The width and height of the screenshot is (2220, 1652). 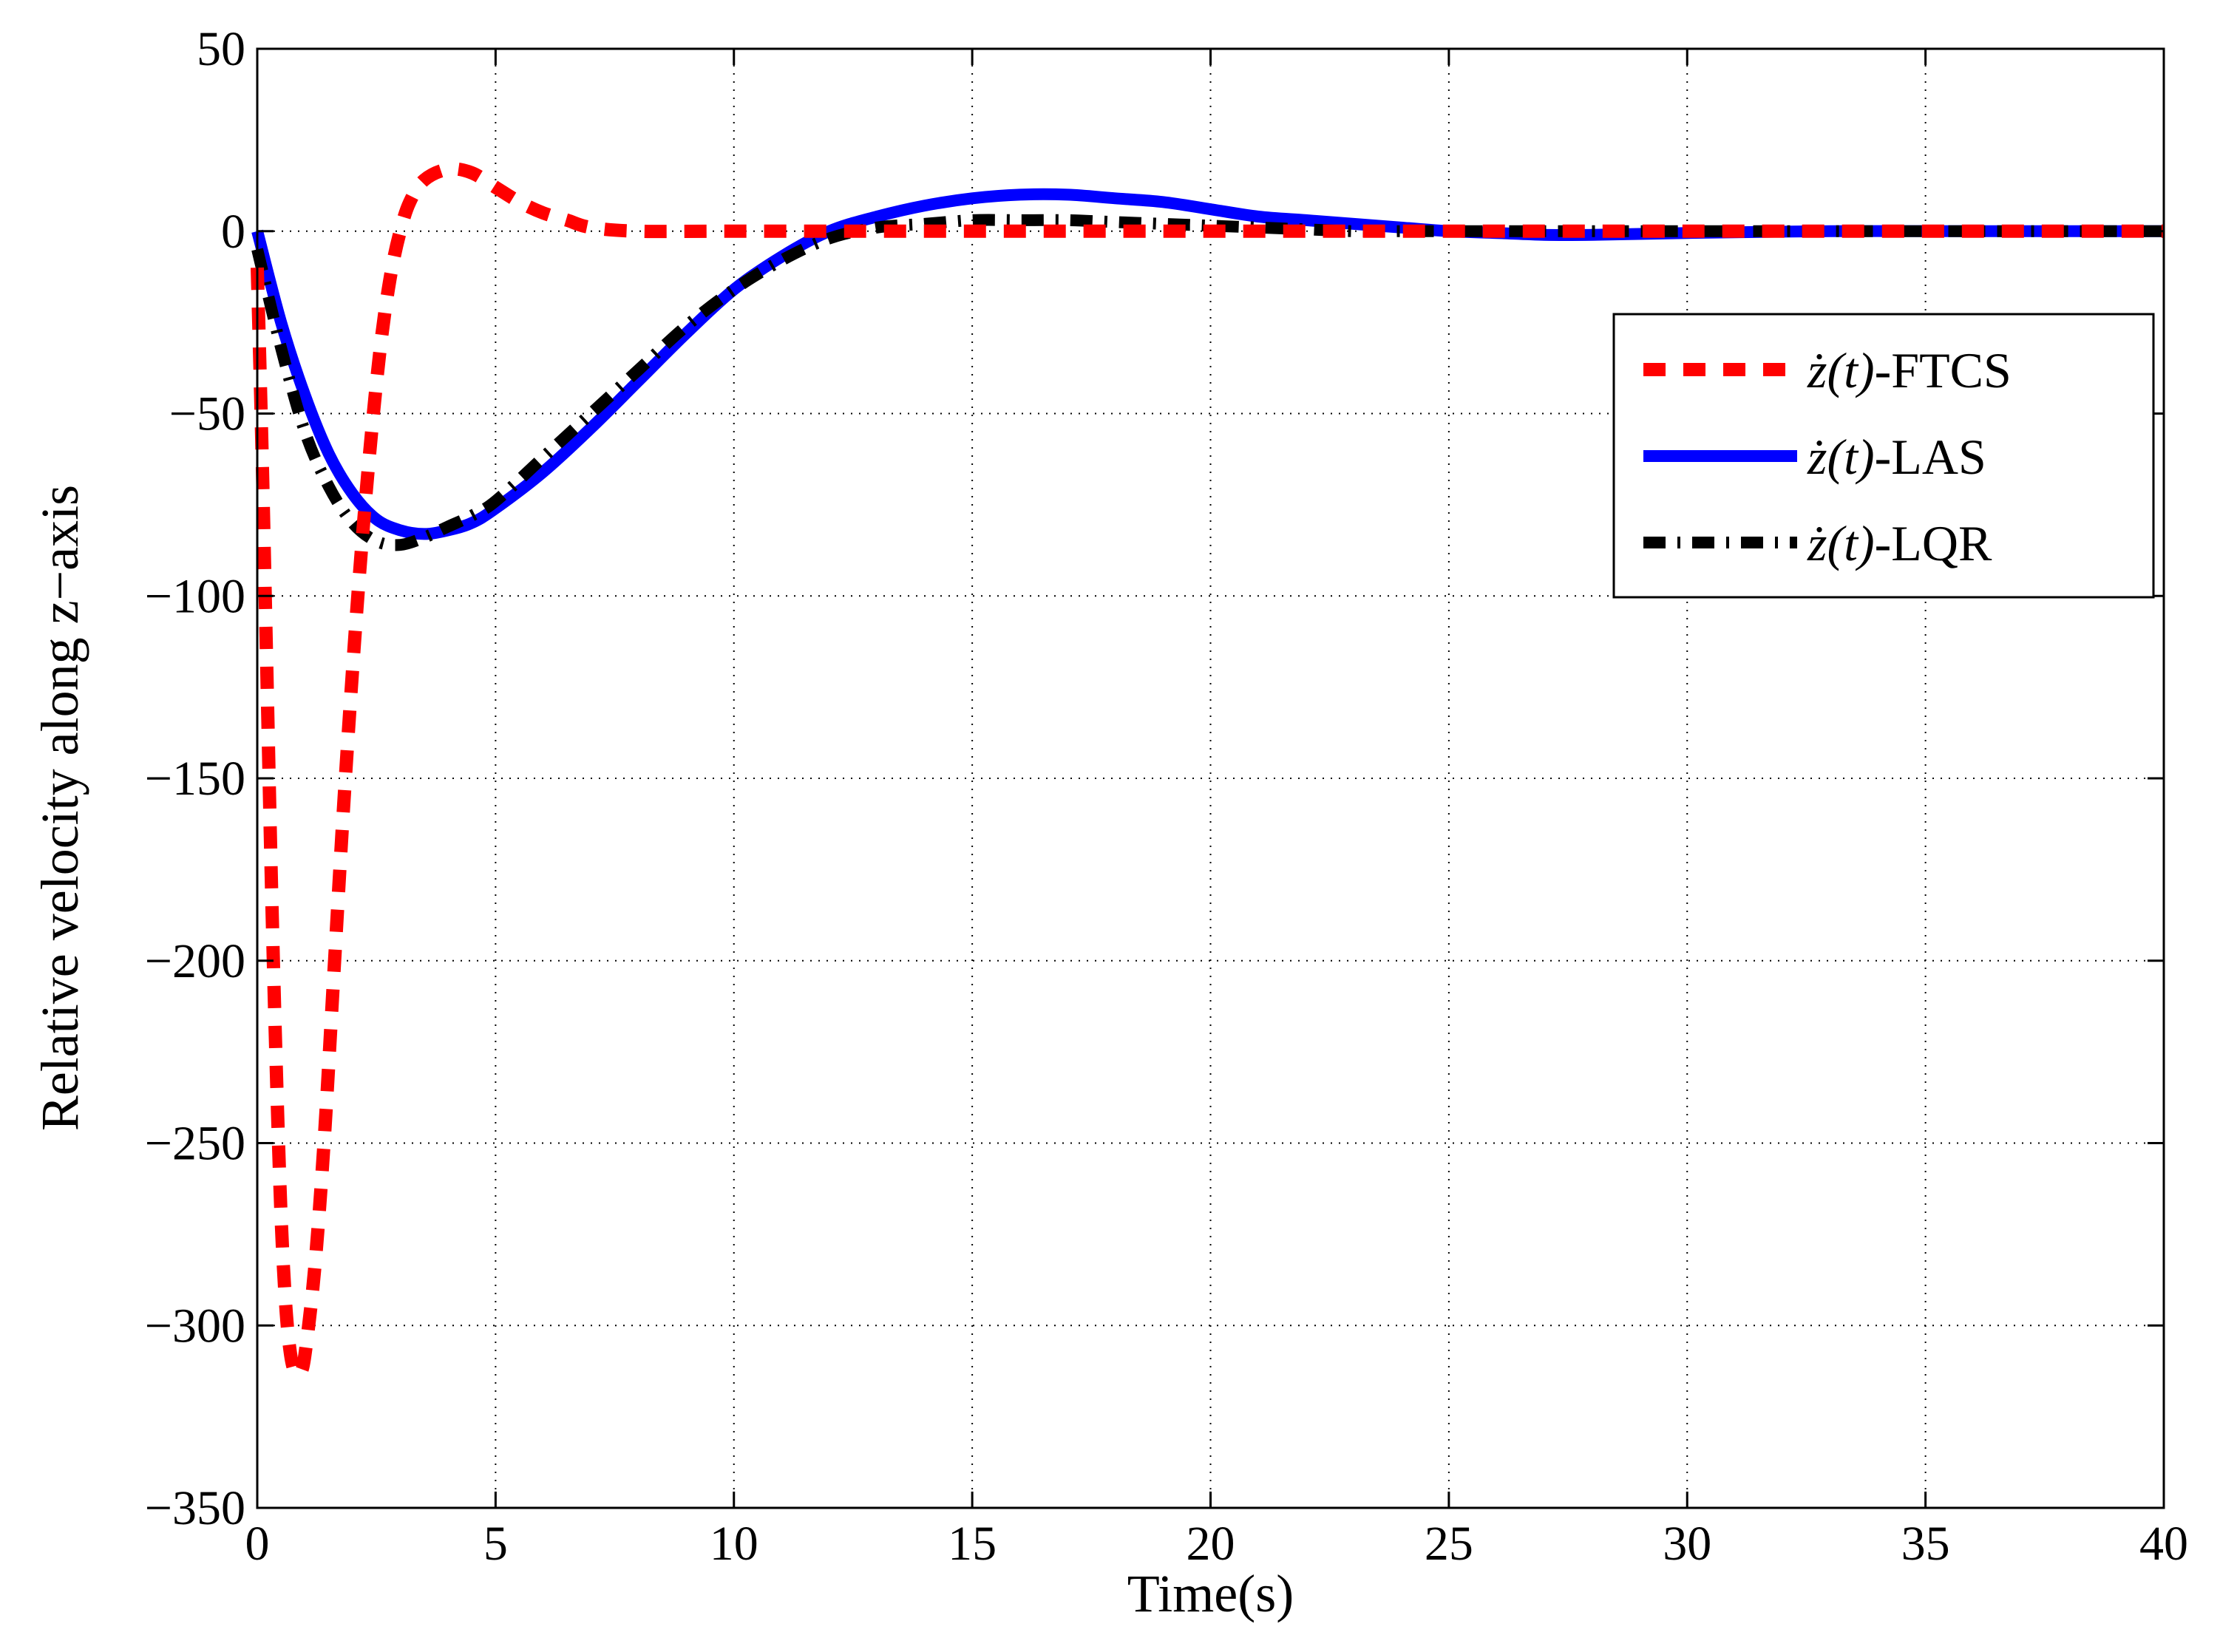 I want to click on legend-label: ż(t)-FTCS, so click(x=1909, y=370).